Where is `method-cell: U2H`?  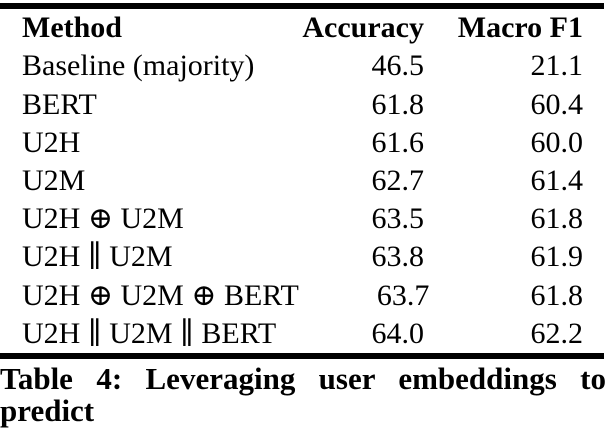 method-cell: U2H is located at coordinates (51, 142).